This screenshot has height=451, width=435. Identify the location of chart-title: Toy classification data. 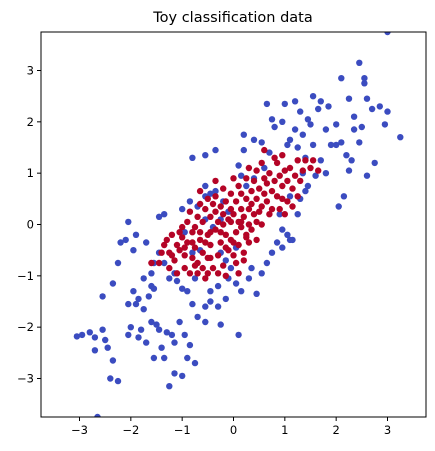
(232, 18).